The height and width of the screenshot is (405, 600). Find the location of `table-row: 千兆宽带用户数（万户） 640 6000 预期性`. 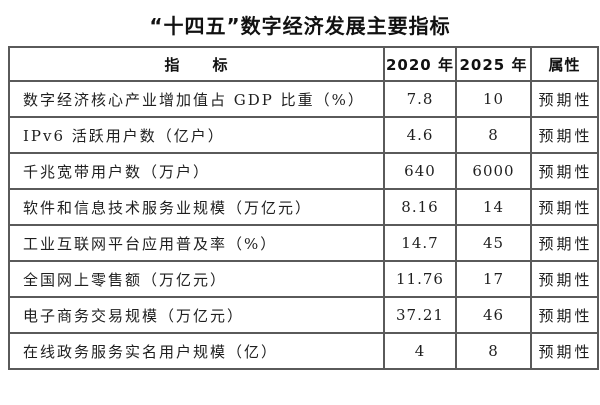

table-row: 千兆宽带用户数（万户） 640 6000 预期性 is located at coordinates (303, 171).